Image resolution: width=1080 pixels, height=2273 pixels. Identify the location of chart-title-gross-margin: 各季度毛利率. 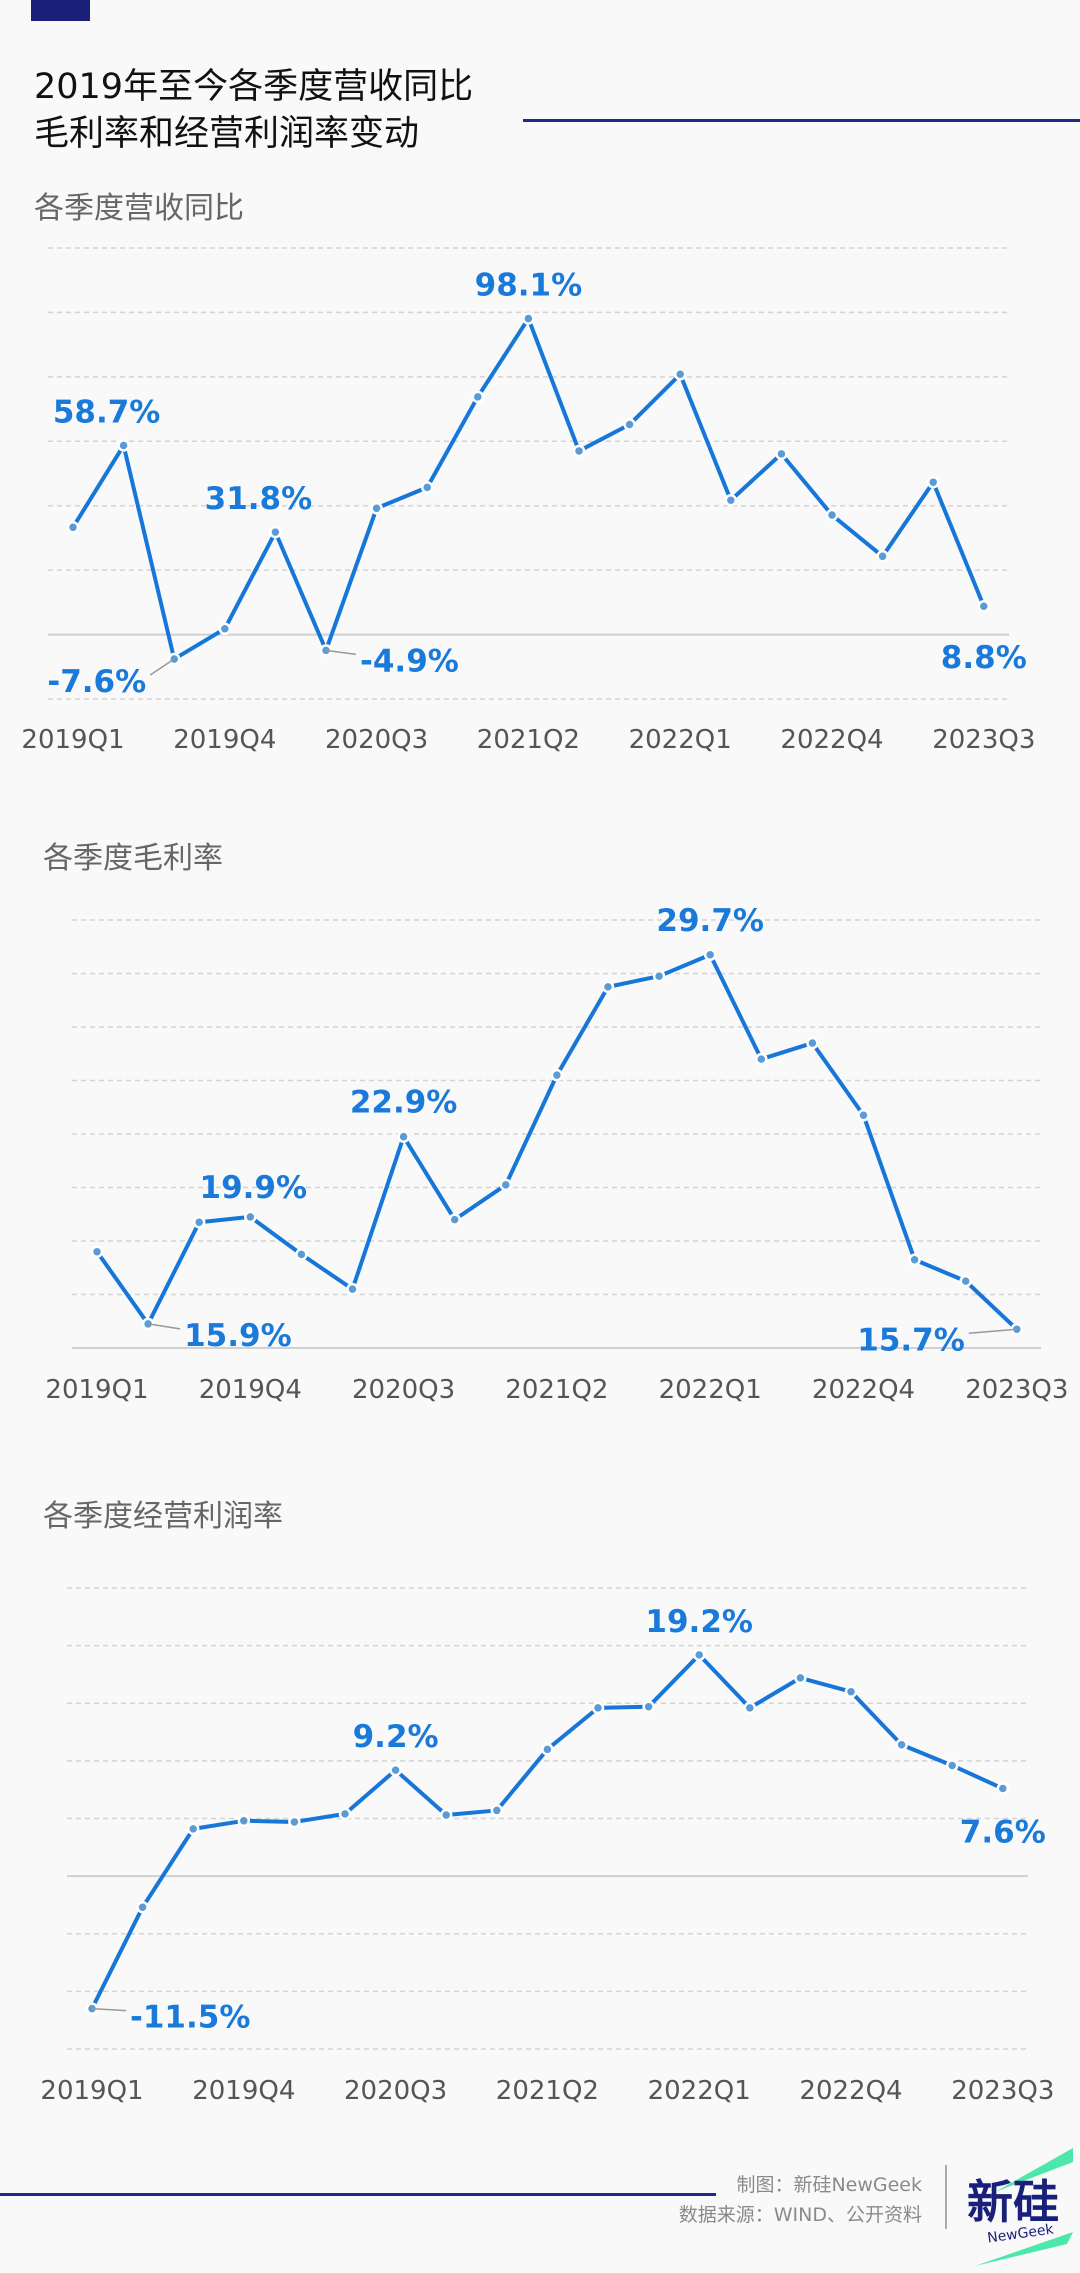
(133, 858).